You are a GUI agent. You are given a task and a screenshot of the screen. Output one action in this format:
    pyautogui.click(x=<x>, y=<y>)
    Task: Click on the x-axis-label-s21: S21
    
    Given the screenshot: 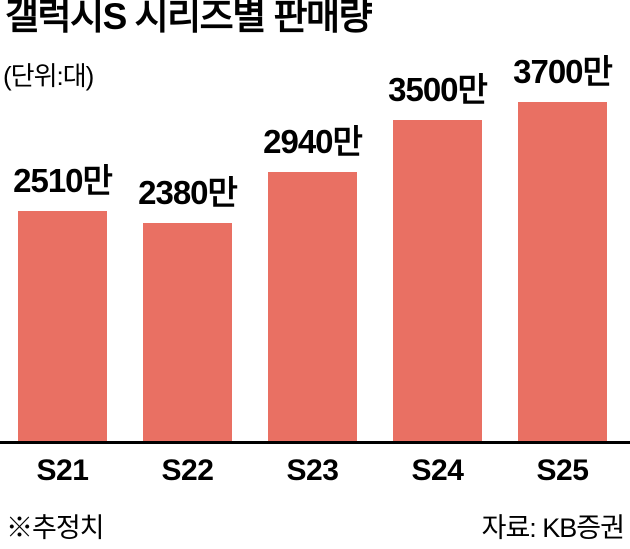 What is the action you would take?
    pyautogui.click(x=62, y=470)
    